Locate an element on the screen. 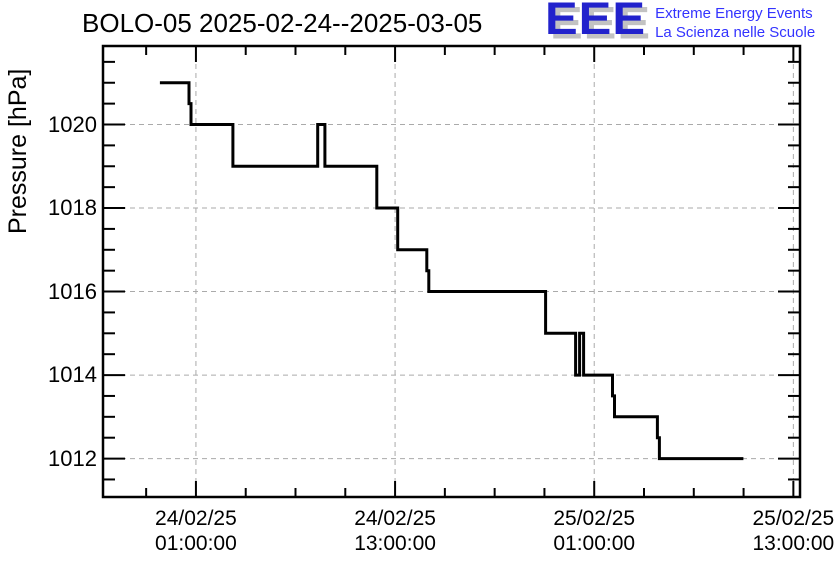  x-tick-label: 24/02/25 01:00:00 is located at coordinates (196, 531).